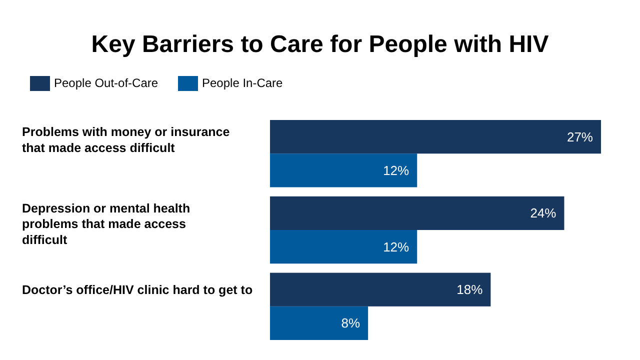  I want to click on y-tick-label: Doctor’s office/HIV clinic hard to get to, so click(137, 289).